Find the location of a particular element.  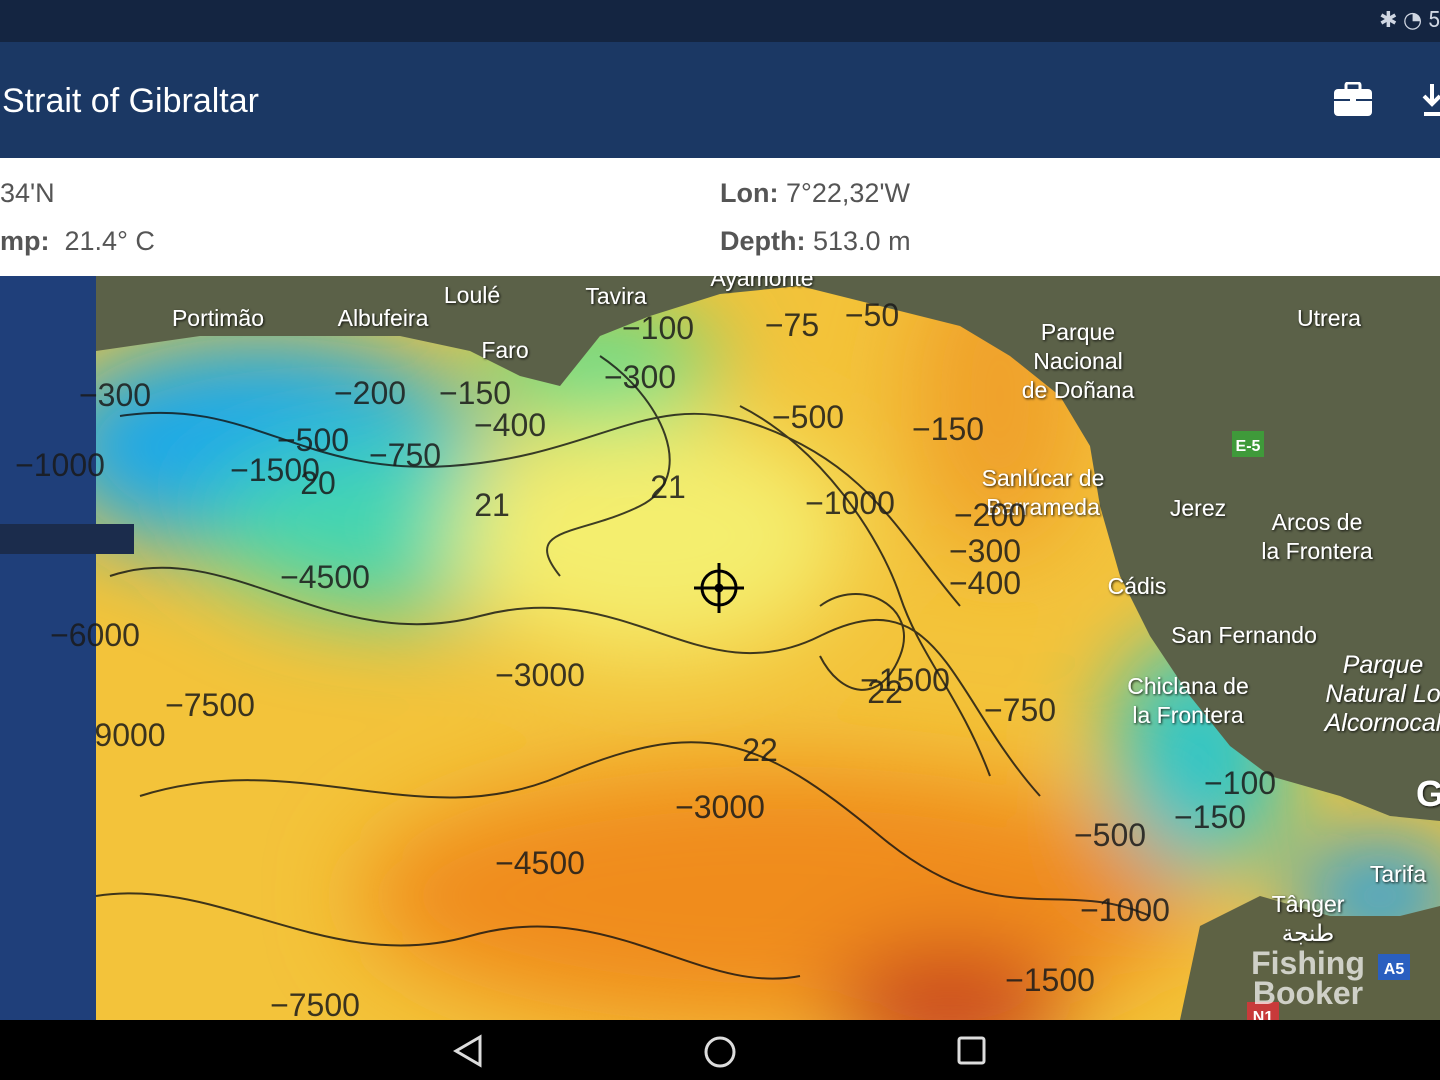

place-label: Sanlúcar de is located at coordinates (1043, 478).